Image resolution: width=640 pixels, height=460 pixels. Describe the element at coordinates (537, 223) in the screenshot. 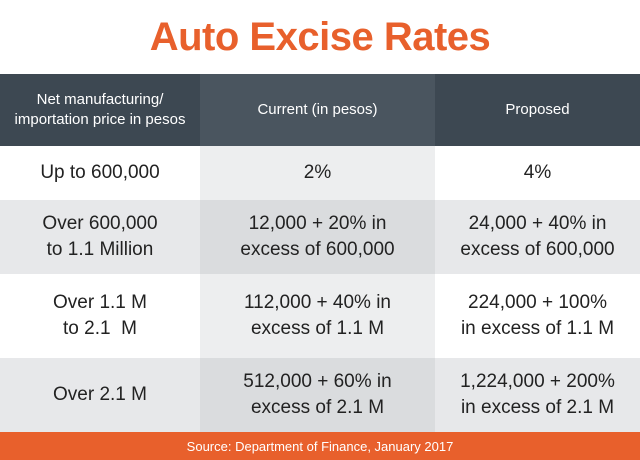

I see `cell-line: 24,000 + 40% in` at that location.